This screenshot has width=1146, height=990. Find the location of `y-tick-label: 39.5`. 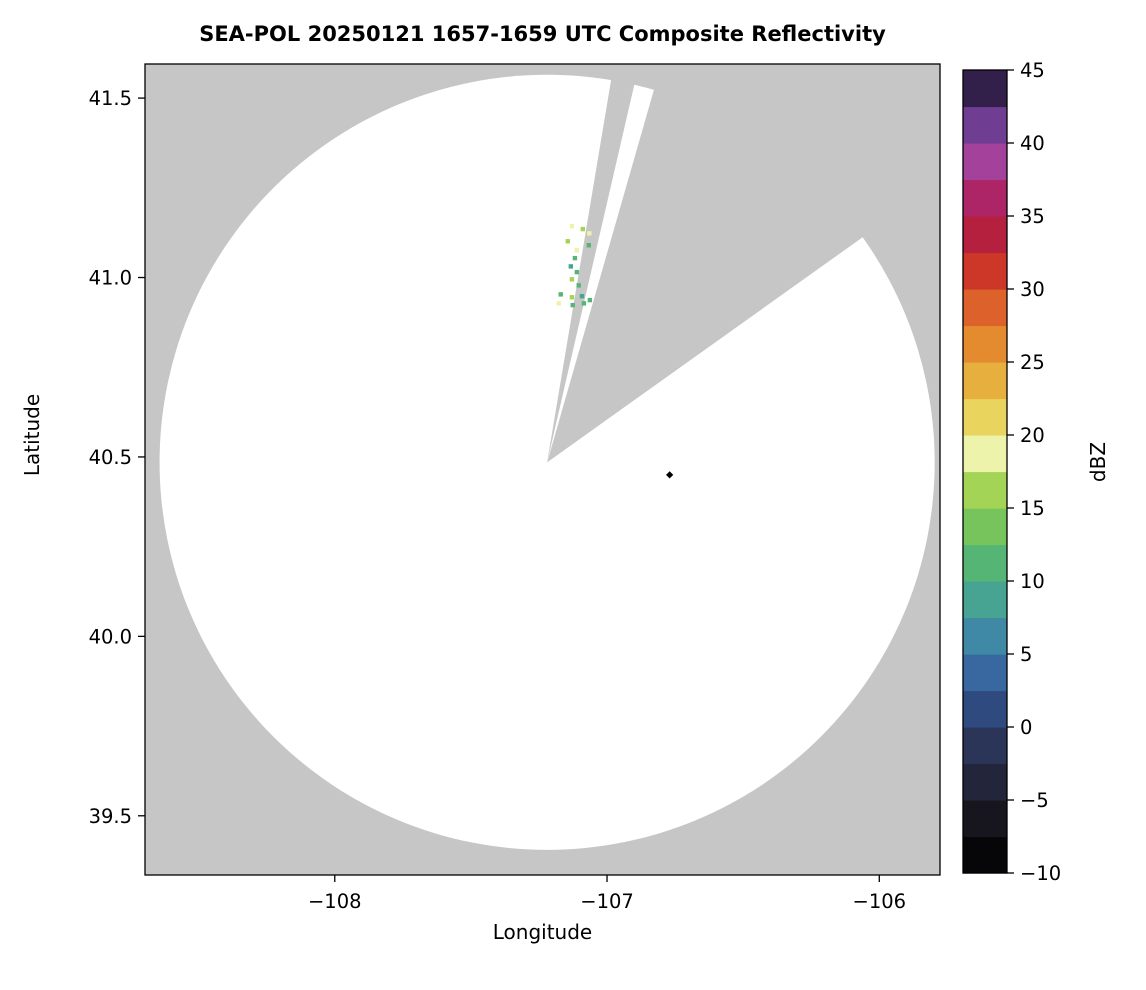

y-tick-label: 39.5 is located at coordinates (110, 816).